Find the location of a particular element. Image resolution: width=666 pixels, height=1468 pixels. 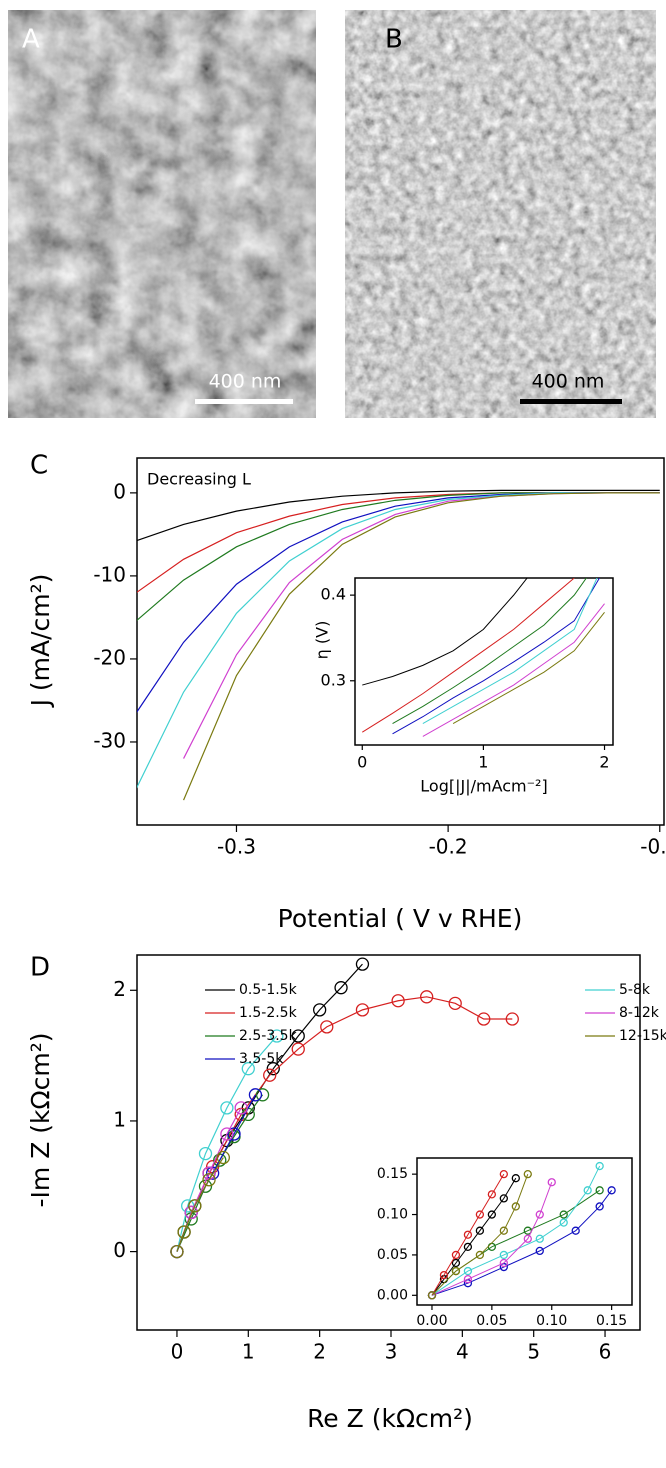

y-tick-label: 0.3 is located at coordinates (333, 679).